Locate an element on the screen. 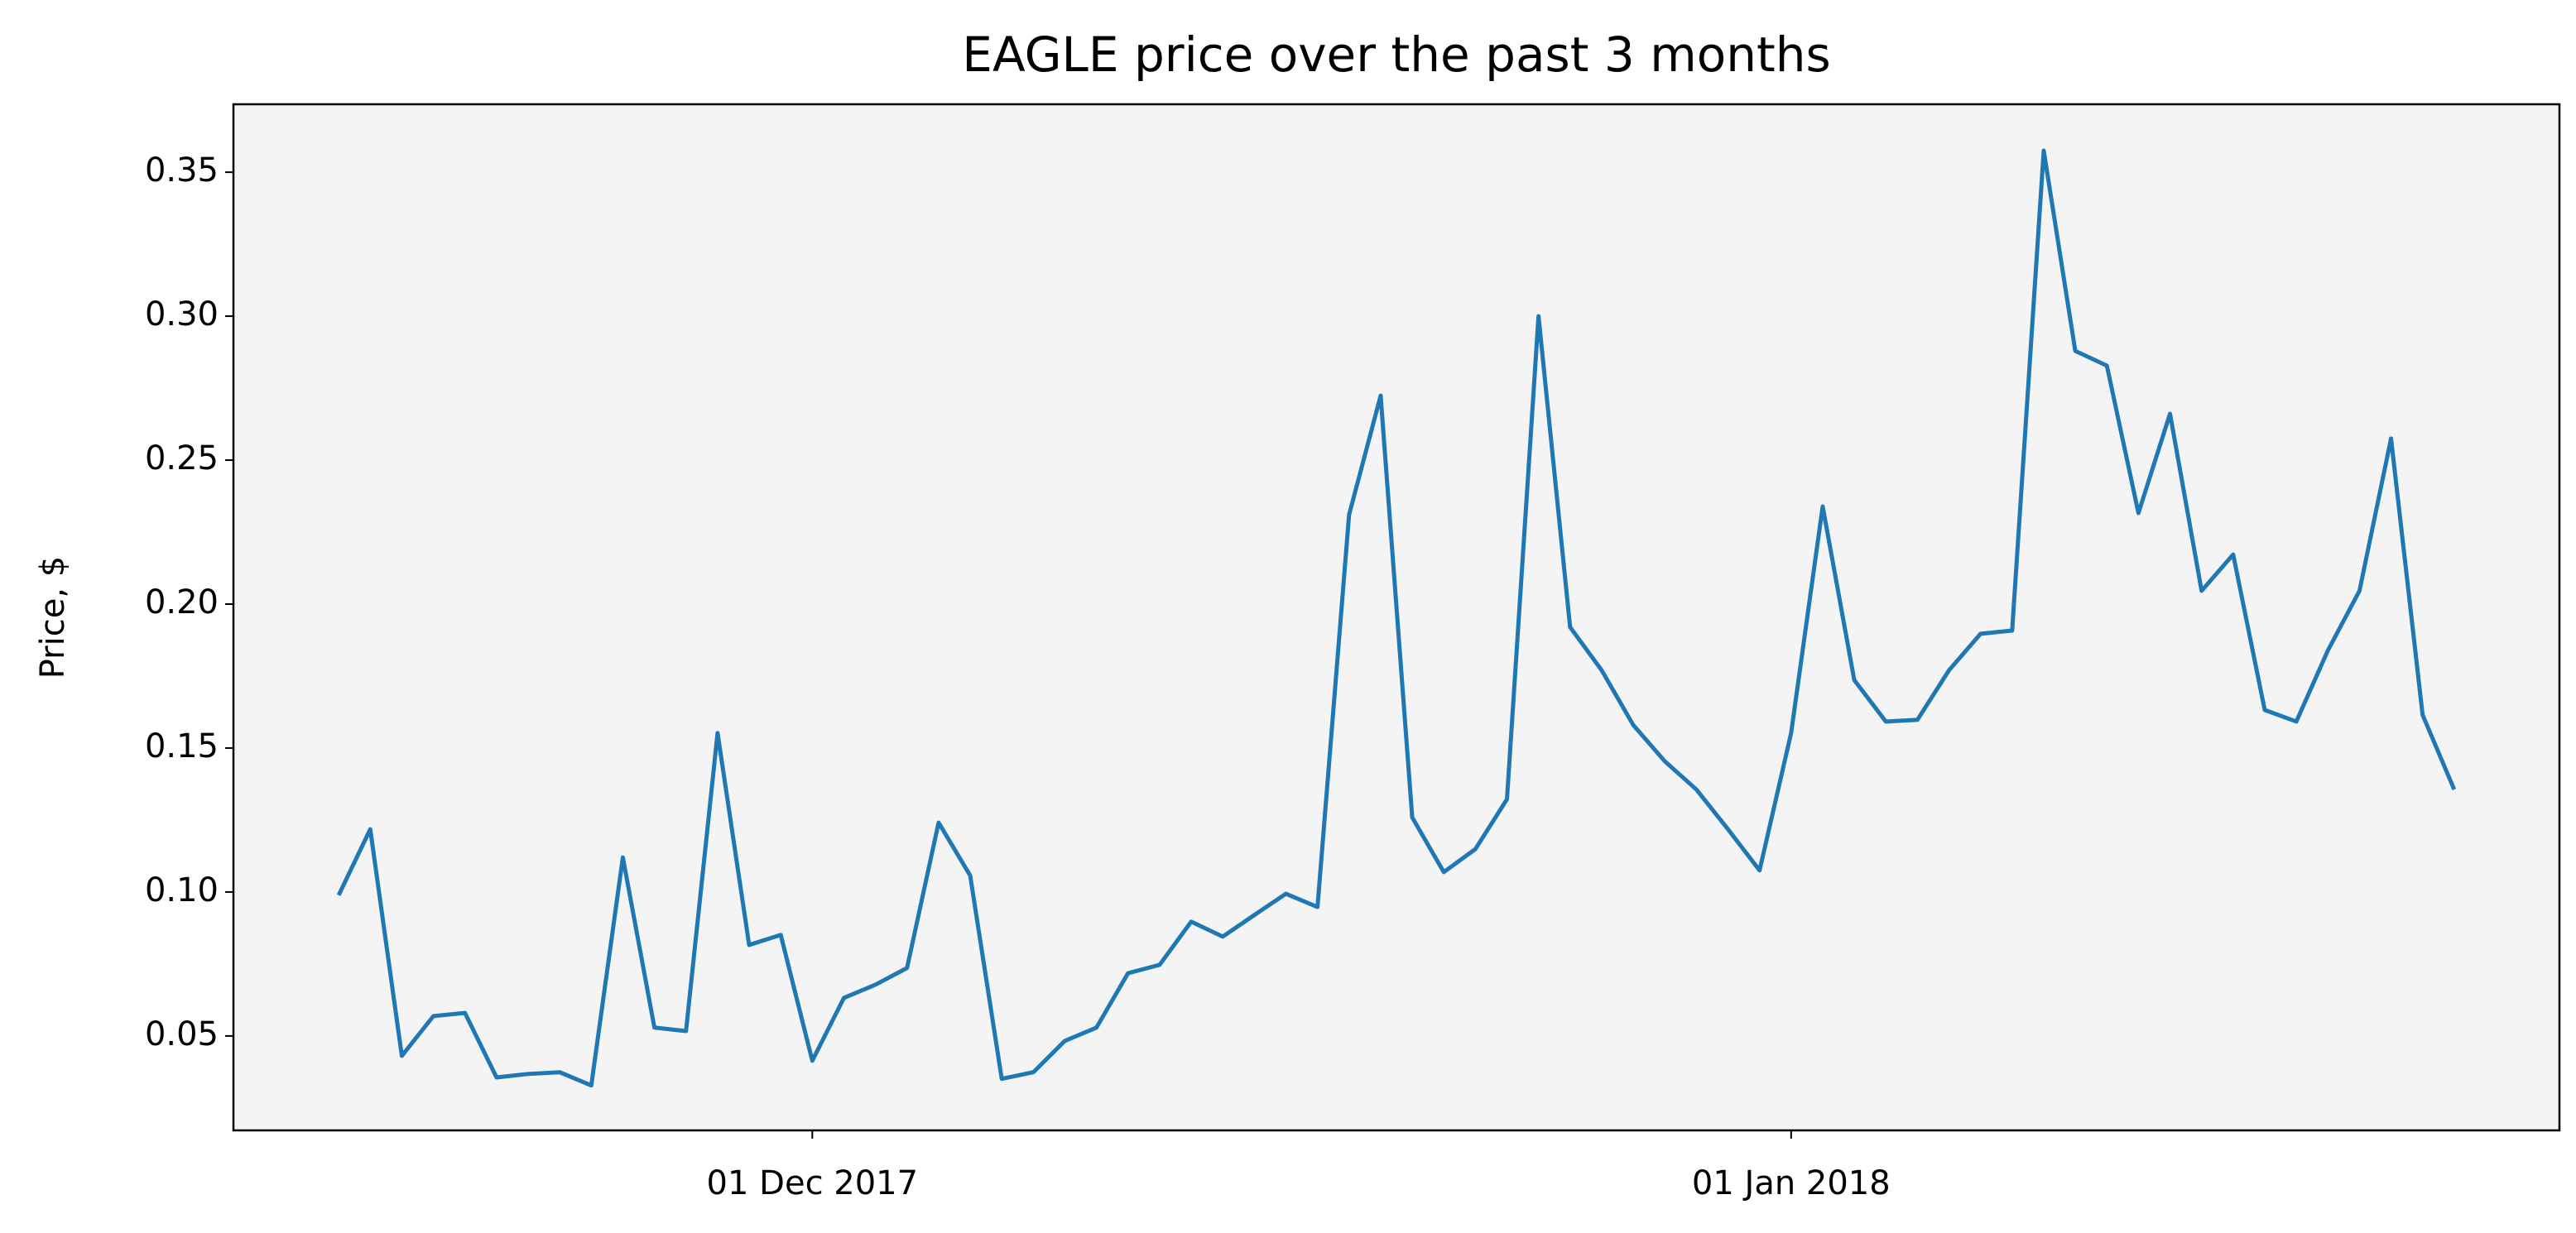  y-axis-label: Price, $ is located at coordinates (53, 617).